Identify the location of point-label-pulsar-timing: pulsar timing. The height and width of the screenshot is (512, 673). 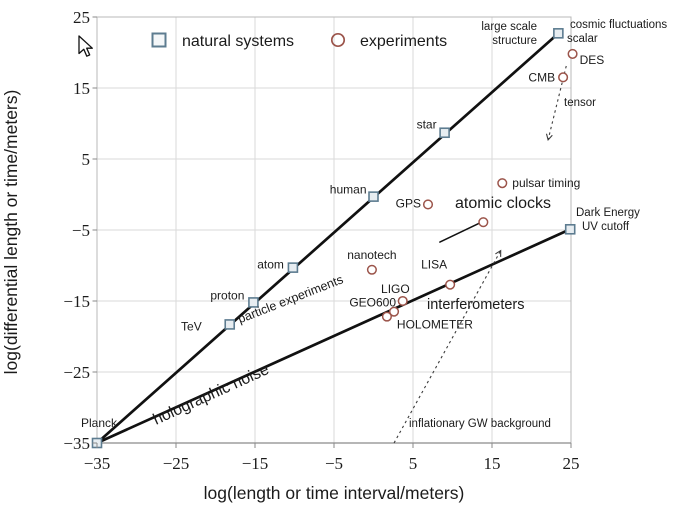
(546, 183).